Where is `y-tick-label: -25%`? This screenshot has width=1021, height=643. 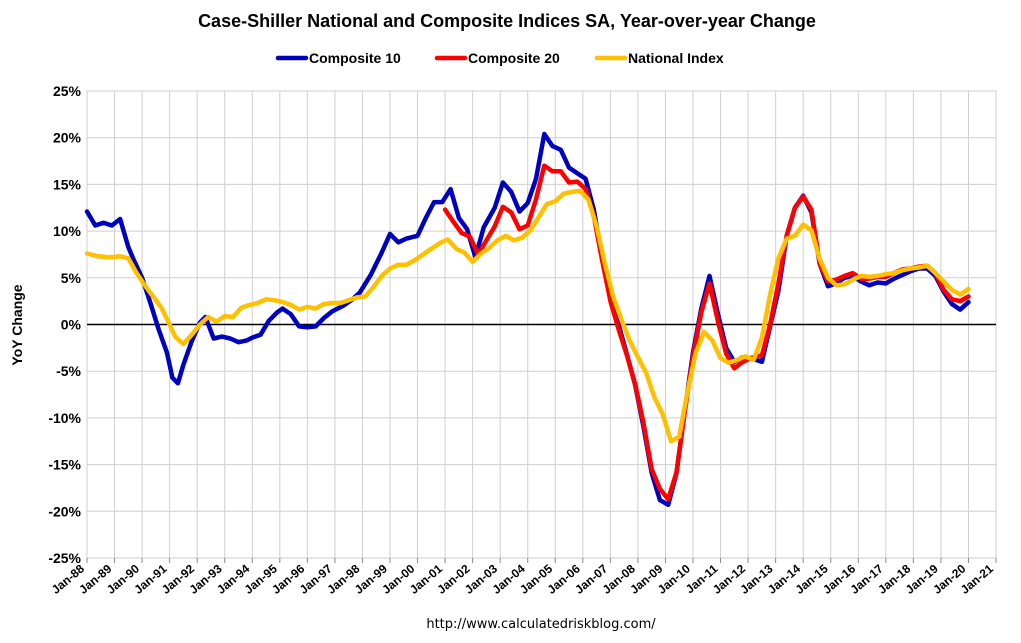
y-tick-label: -25% is located at coordinates (64, 558).